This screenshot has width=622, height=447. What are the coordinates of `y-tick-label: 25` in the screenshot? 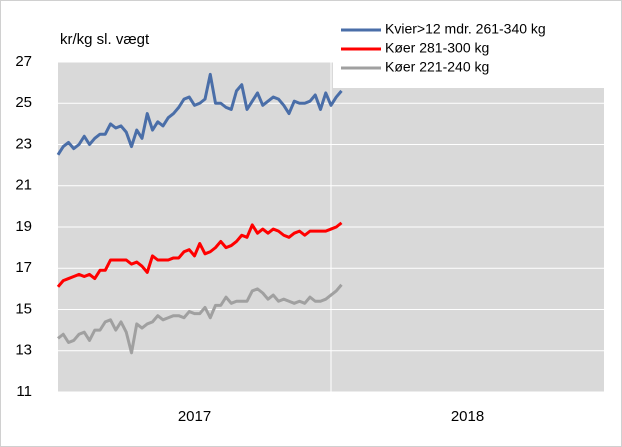 It's located at (23, 102).